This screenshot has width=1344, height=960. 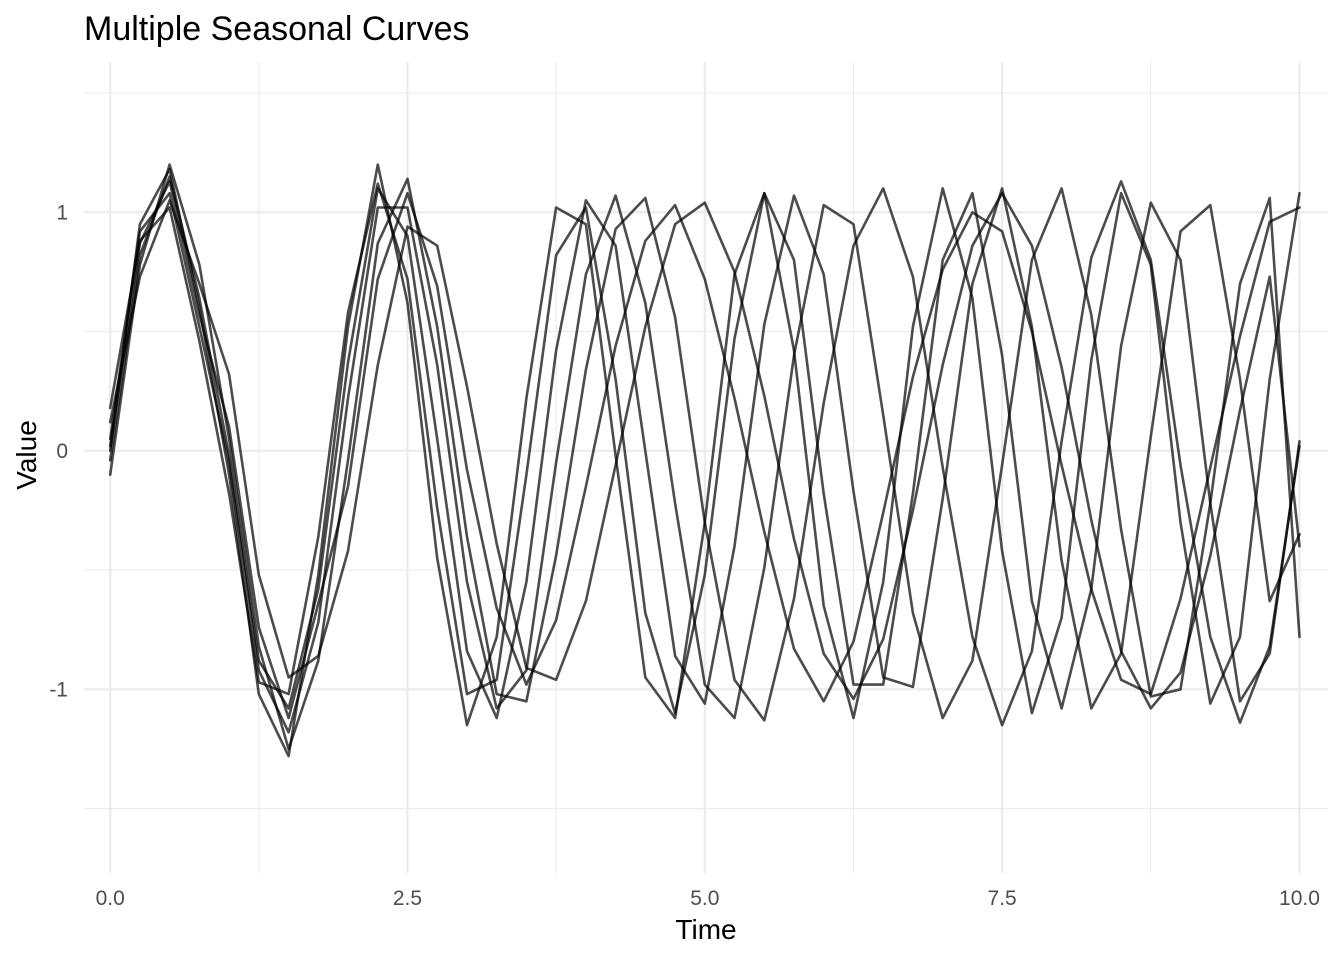 I want to click on x-tick-label: 0.0, so click(x=110, y=898).